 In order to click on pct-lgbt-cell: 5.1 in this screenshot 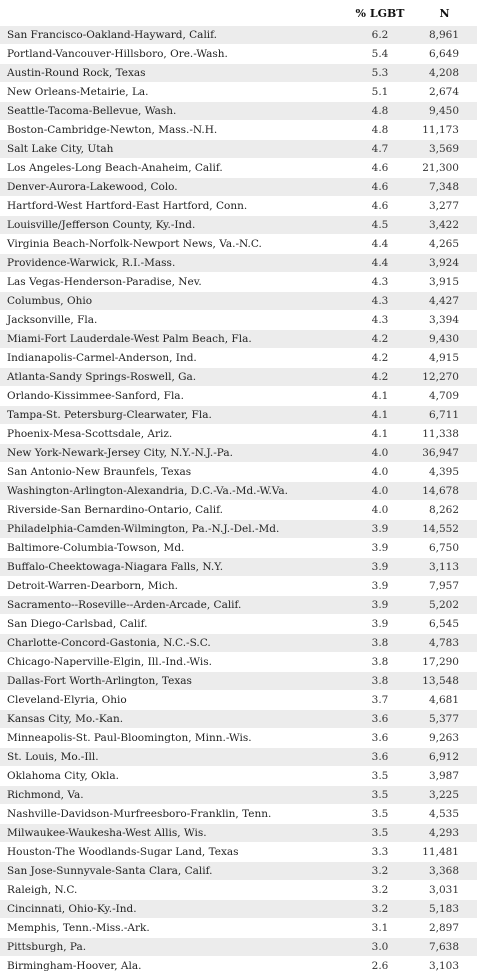, I will do `click(380, 92)`.